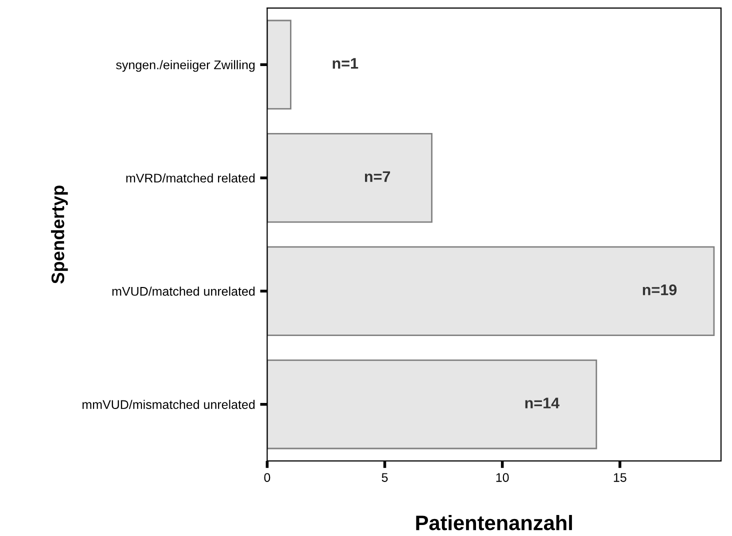  What do you see at coordinates (620, 477) in the screenshot?
I see `x-tick-label: 15` at bounding box center [620, 477].